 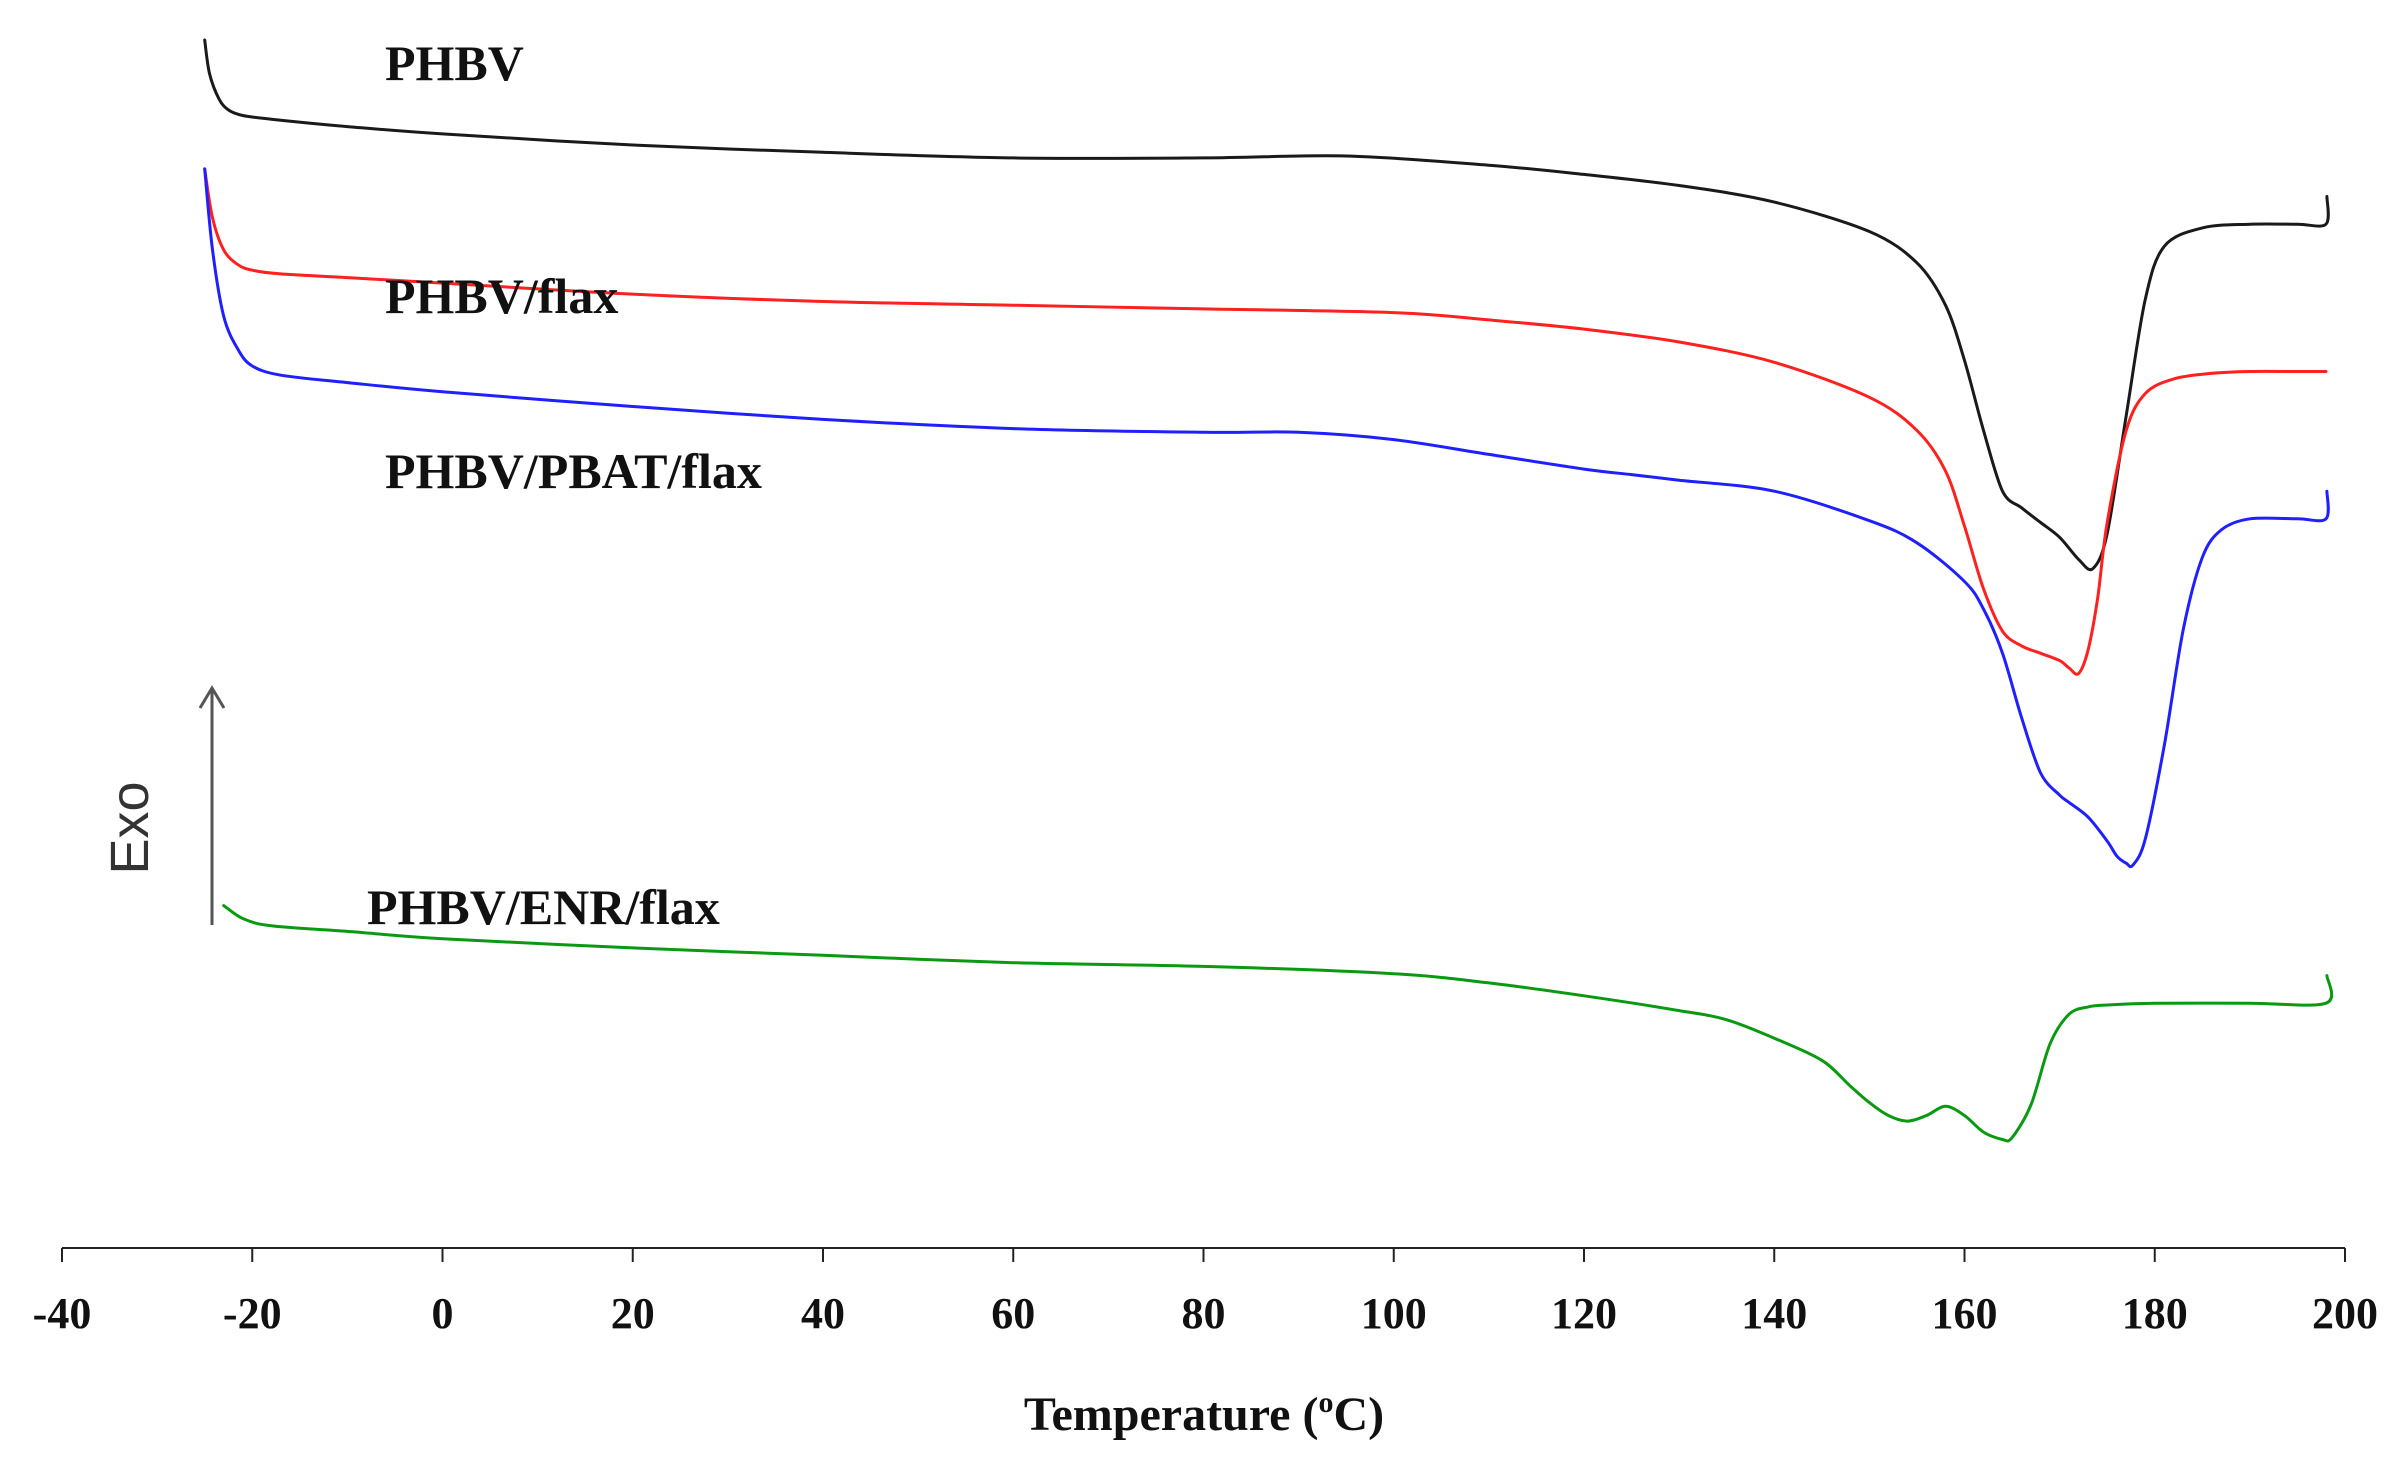 I want to click on x-tick-label: 200, so click(x=2345, y=1313).